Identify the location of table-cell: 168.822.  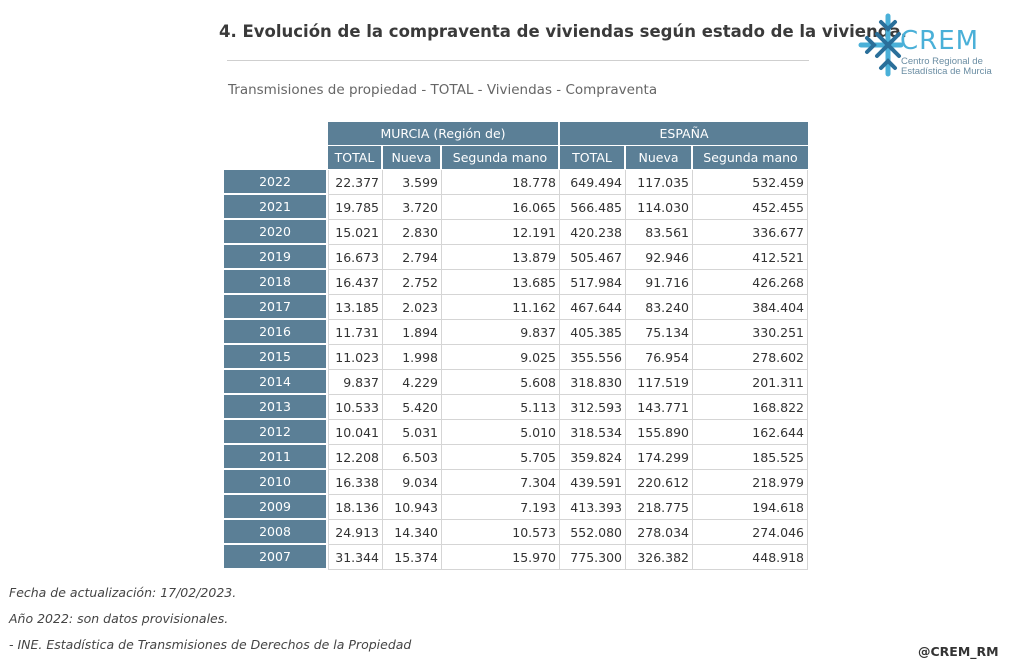
(750, 407).